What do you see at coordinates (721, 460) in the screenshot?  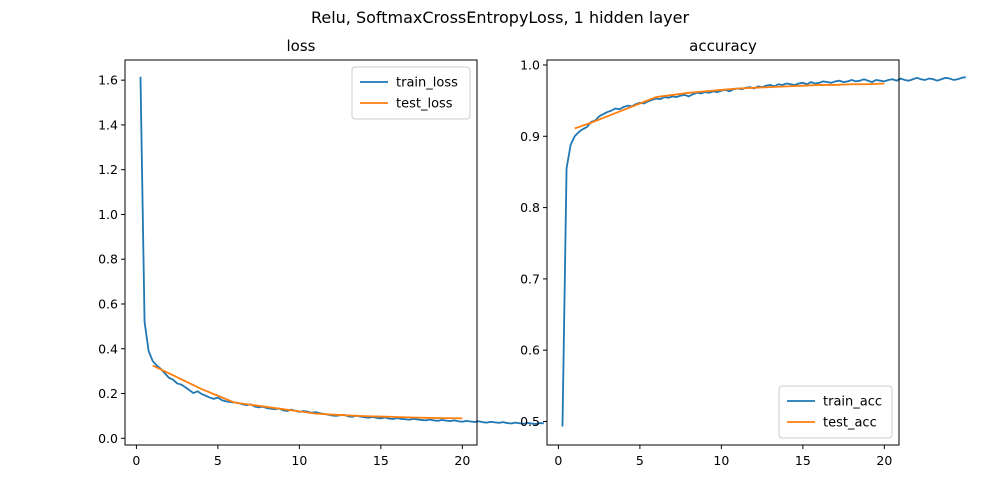 I see `accuracy-x-tick-label: 10` at bounding box center [721, 460].